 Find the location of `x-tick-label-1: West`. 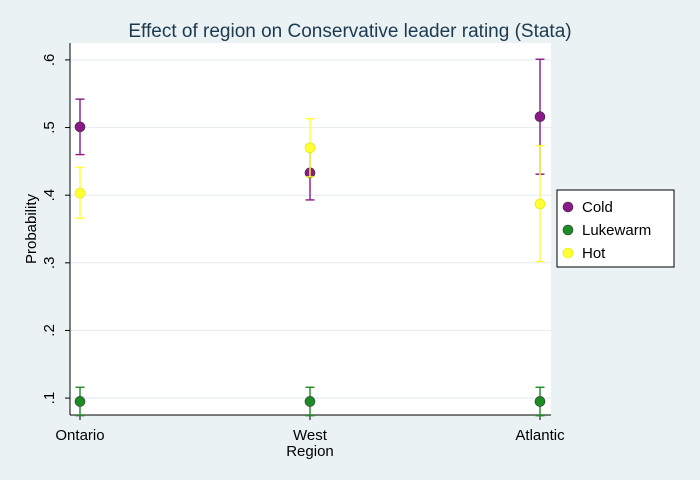

x-tick-label-1: West is located at coordinates (310, 435).